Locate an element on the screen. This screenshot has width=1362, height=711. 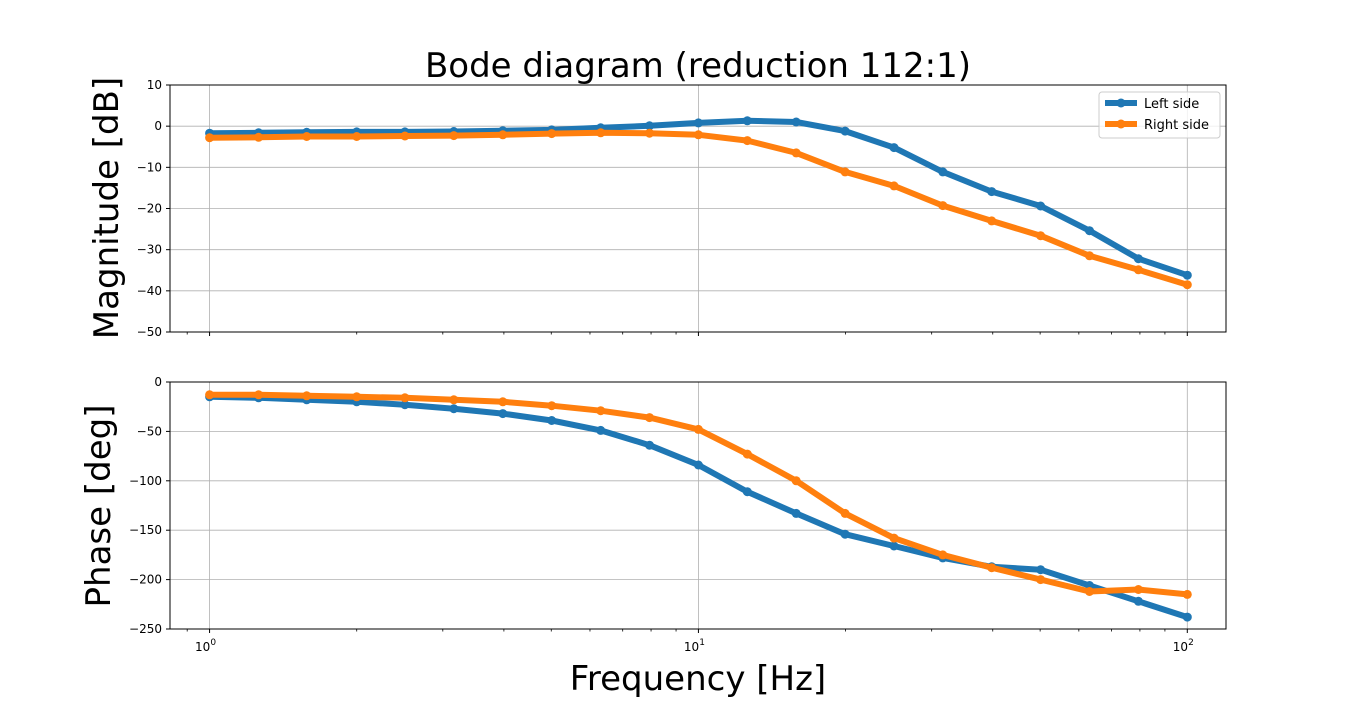
x-tick-label: 10² is located at coordinates (1183, 646).